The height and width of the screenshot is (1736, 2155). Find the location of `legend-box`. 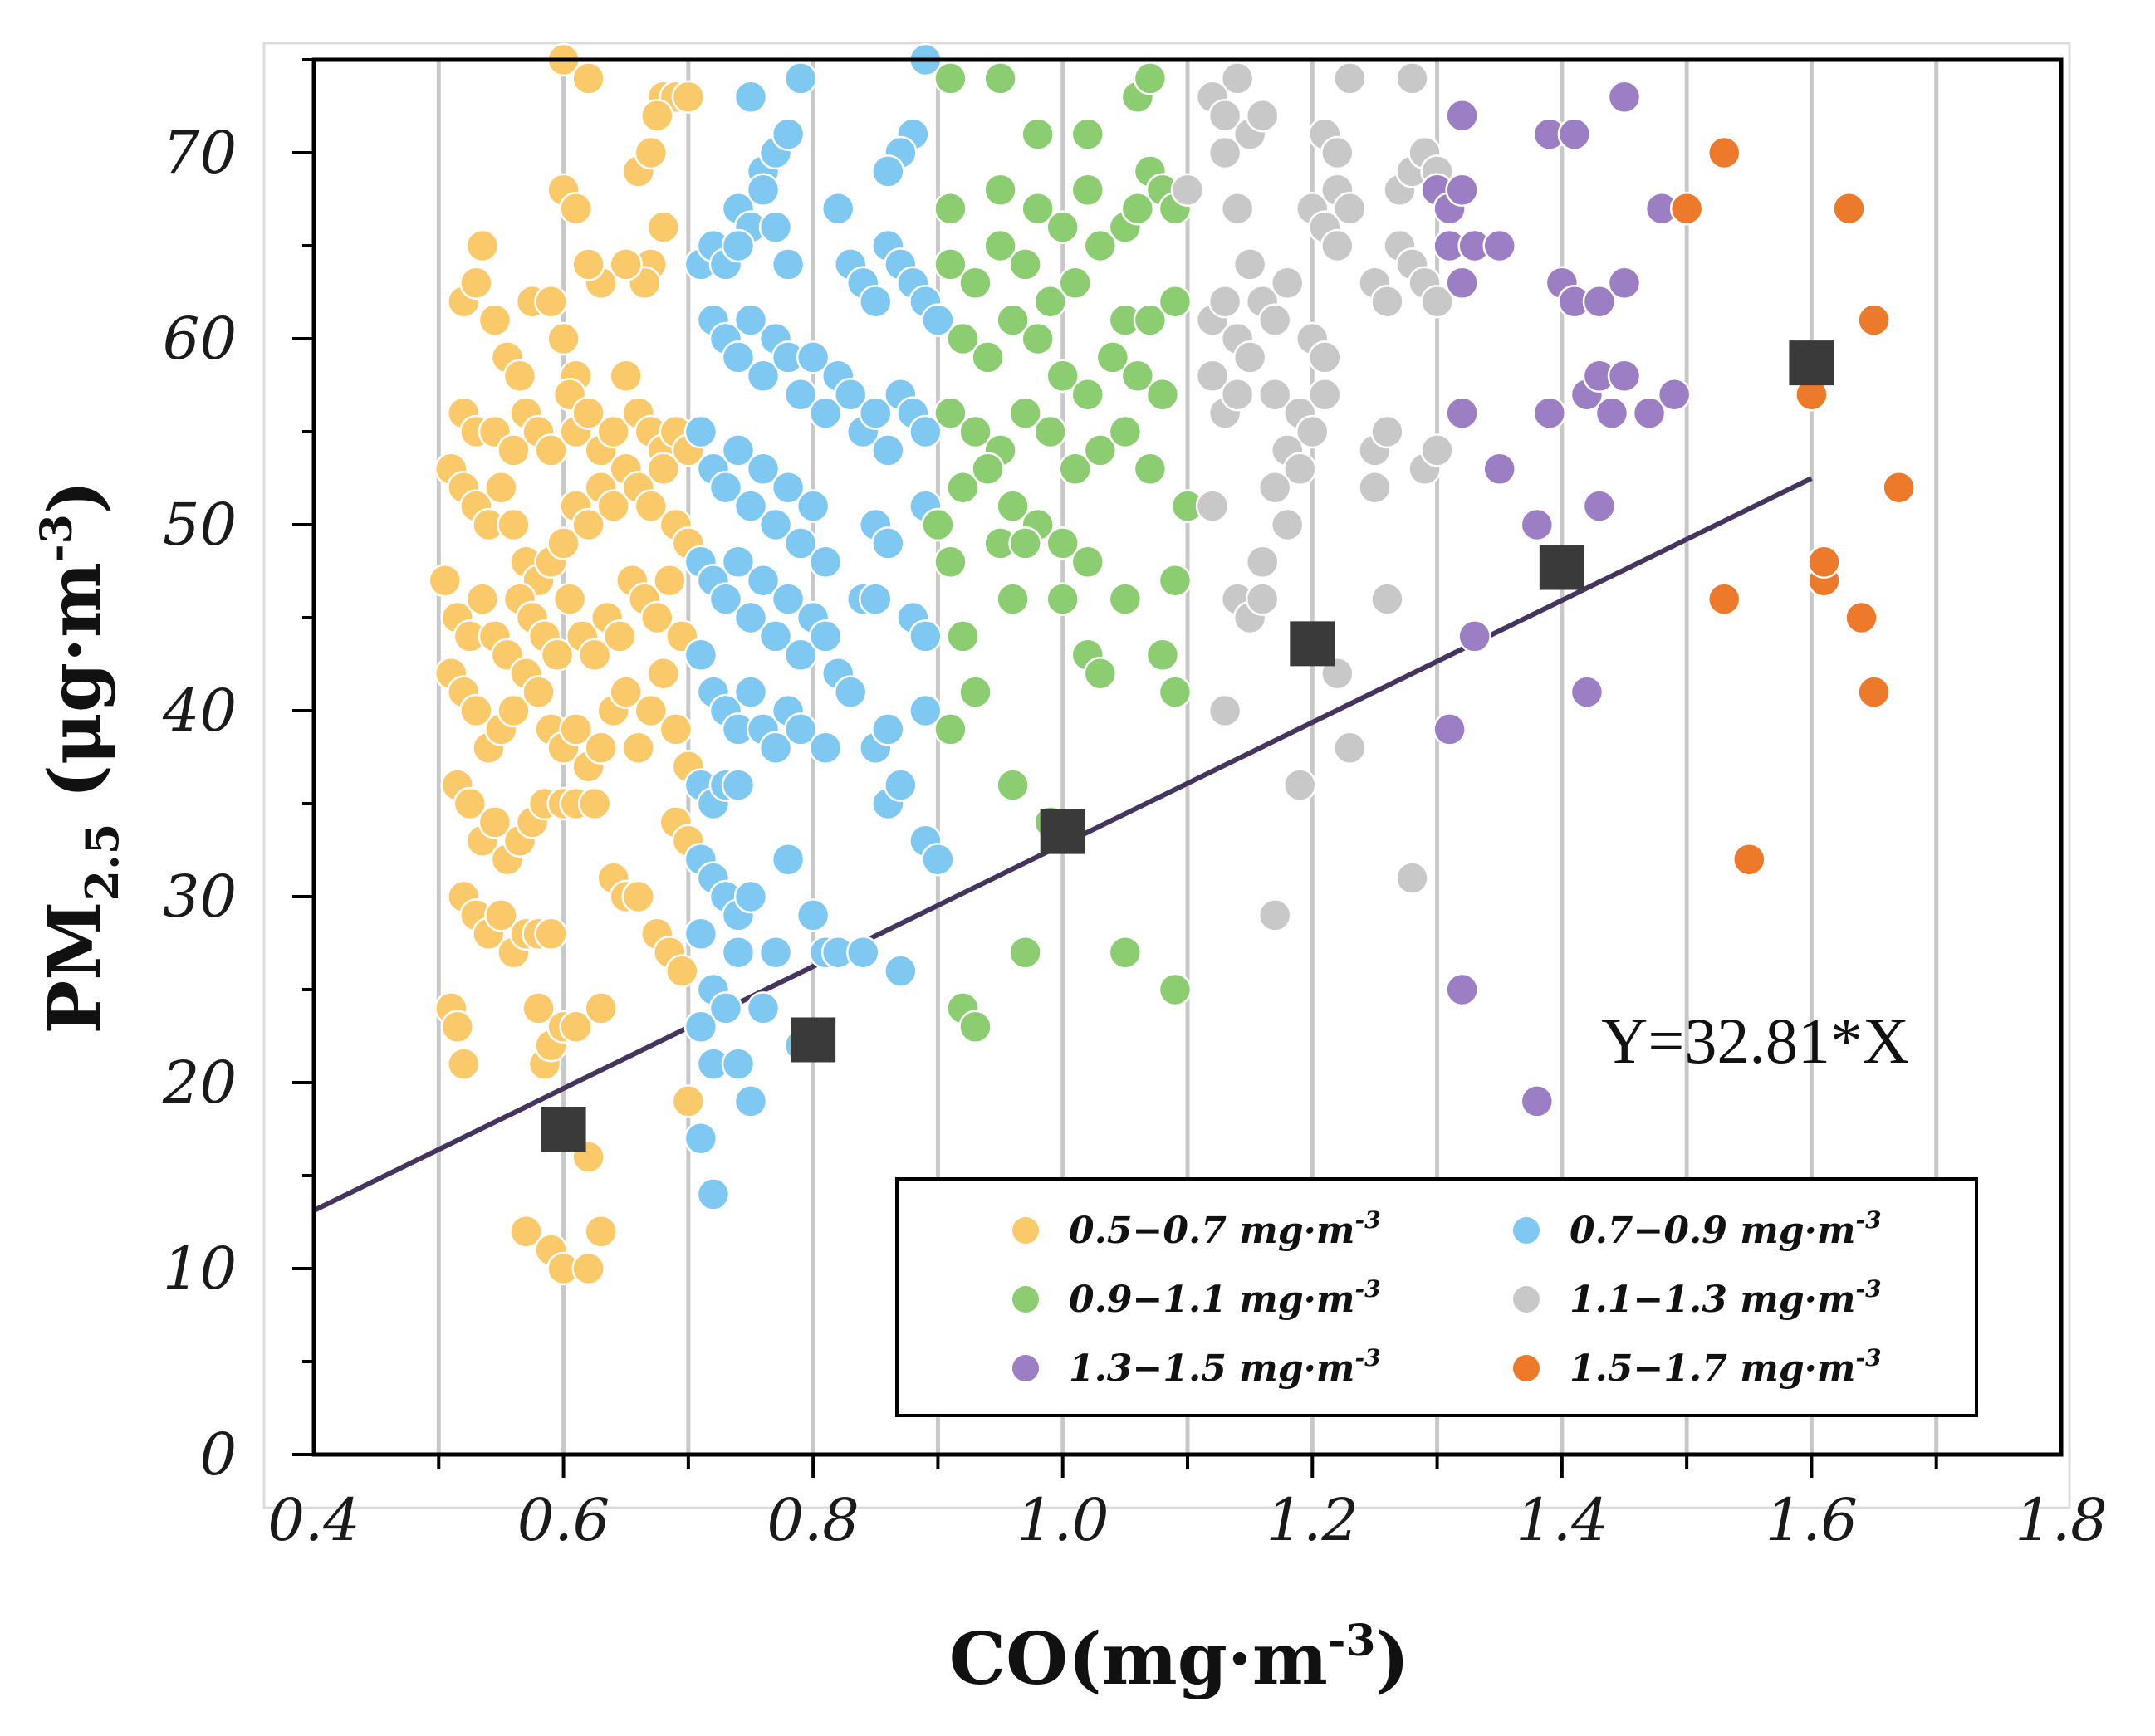

legend-box is located at coordinates (1436, 1297).